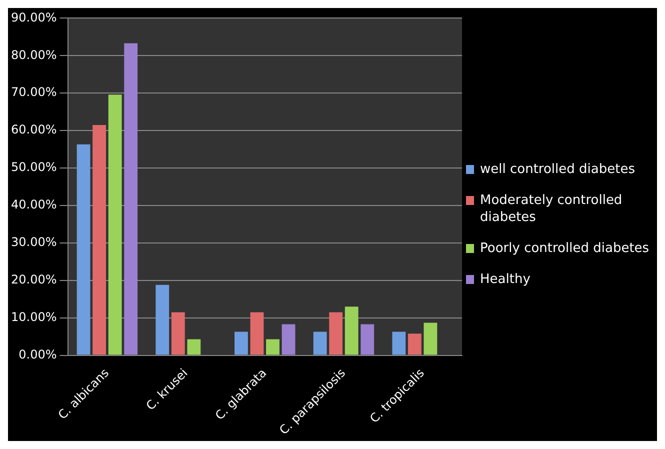 This screenshot has width=665, height=449. What do you see at coordinates (33, 317) in the screenshot?
I see `y-tick-label: 10.00%` at bounding box center [33, 317].